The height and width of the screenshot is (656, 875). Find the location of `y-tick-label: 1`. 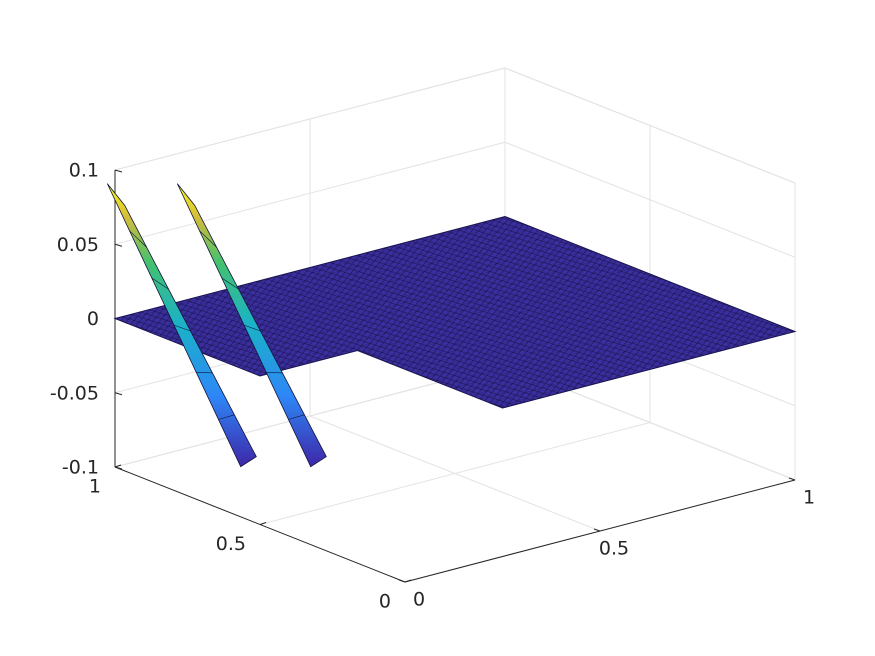

y-tick-label: 1 is located at coordinates (95, 487).